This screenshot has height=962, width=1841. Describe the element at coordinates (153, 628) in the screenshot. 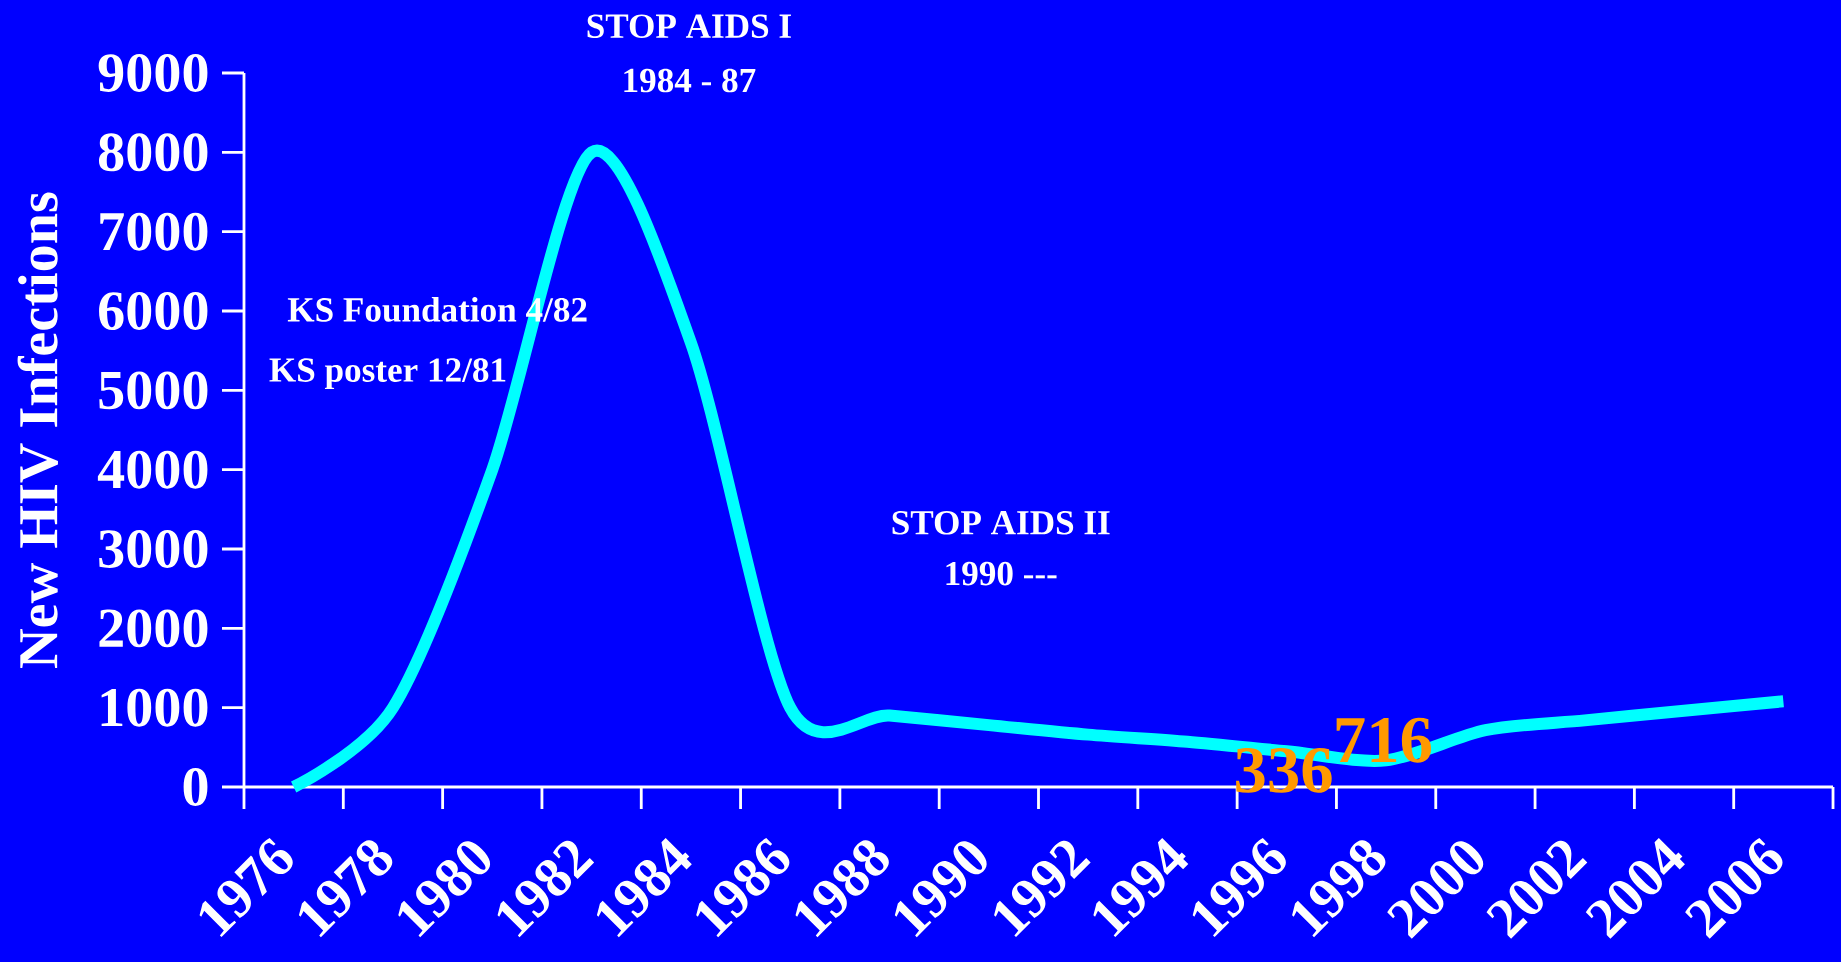

I see `y-tick-label: 2000` at that location.